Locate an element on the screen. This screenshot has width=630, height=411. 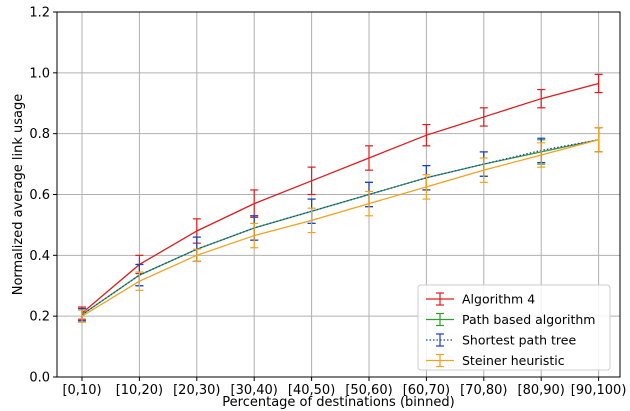
legend-label: Algorithm 4 is located at coordinates (498, 299).